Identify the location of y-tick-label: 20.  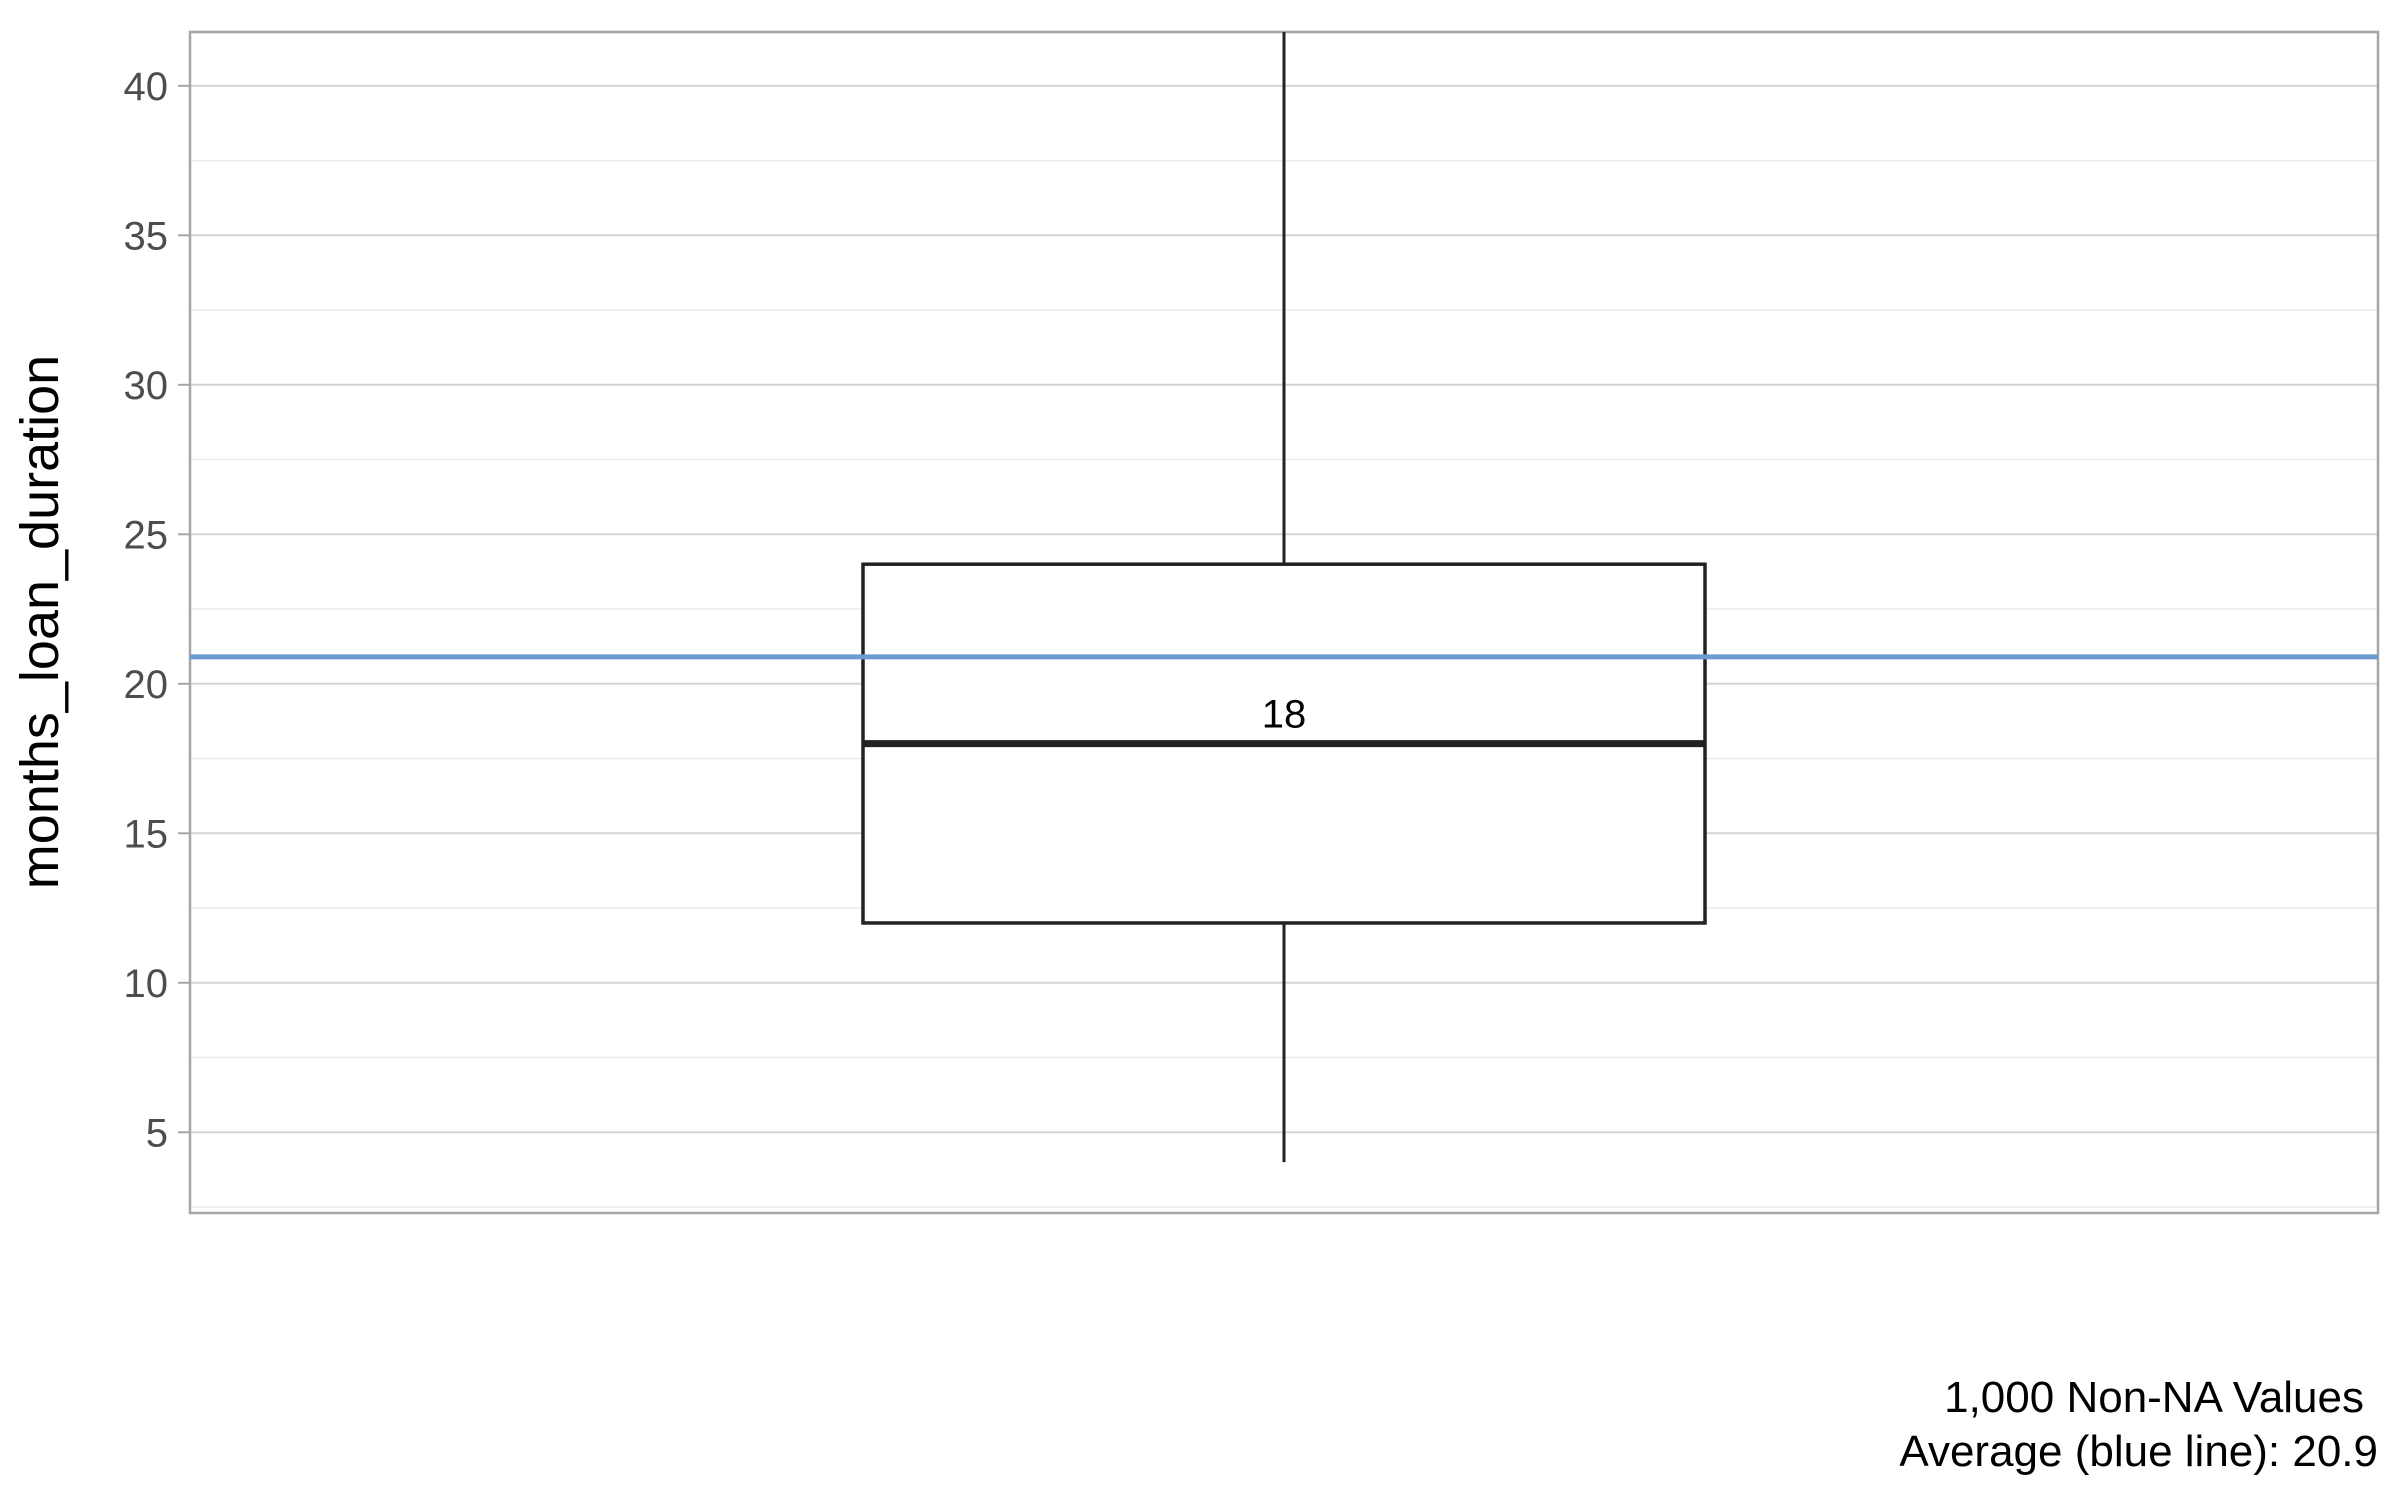
(146, 685).